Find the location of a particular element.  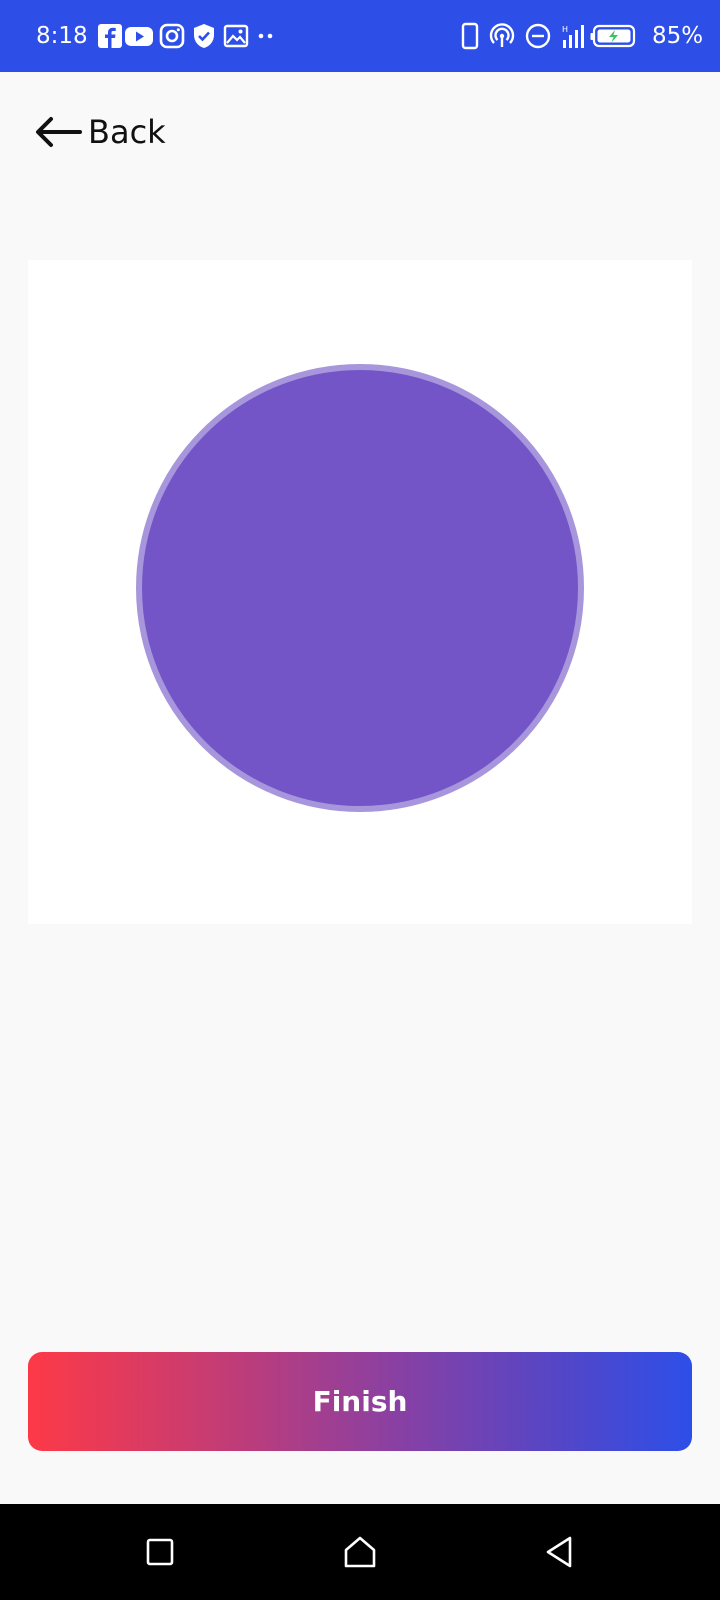

recents-square-icon is located at coordinates (160, 1552).